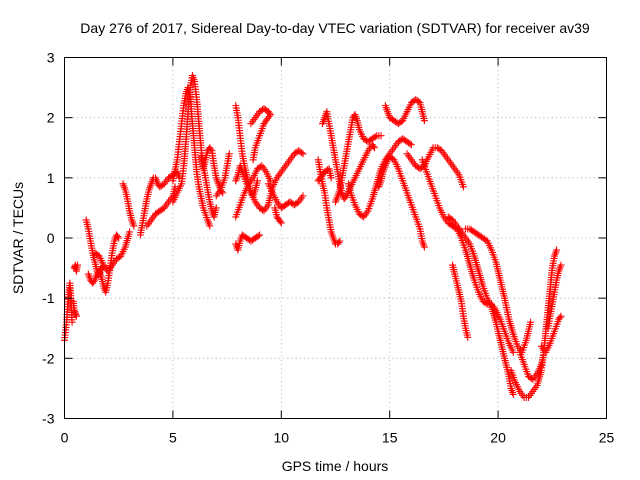 This screenshot has width=640, height=480. I want to click on y-tick-label: 3, so click(51, 58).